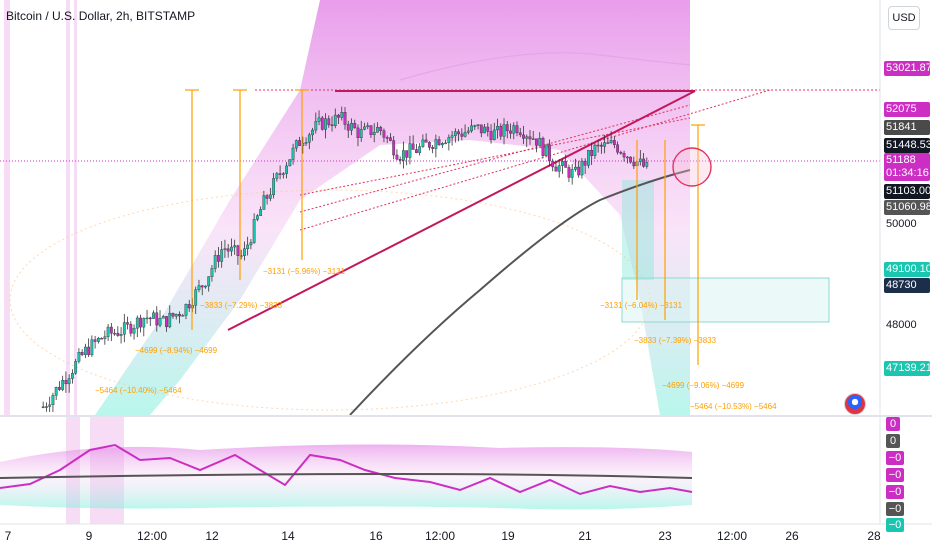 This screenshot has width=932, height=550. Describe the element at coordinates (241, 305) in the screenshot. I see `annotation-label: −3833 (−7.29%) −3833` at that location.